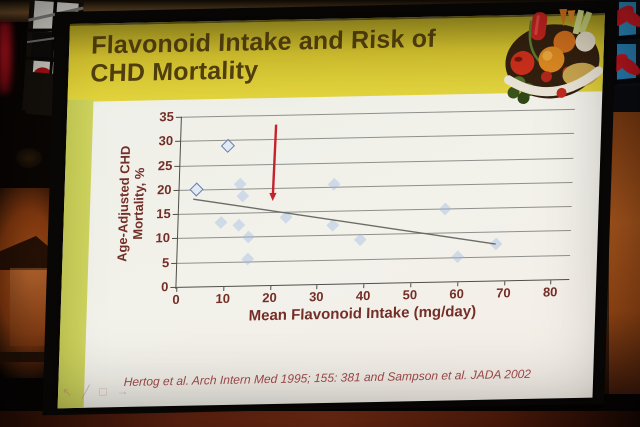 This screenshot has height=427, width=640. I want to click on x-tick-label-80: 80, so click(550, 292).